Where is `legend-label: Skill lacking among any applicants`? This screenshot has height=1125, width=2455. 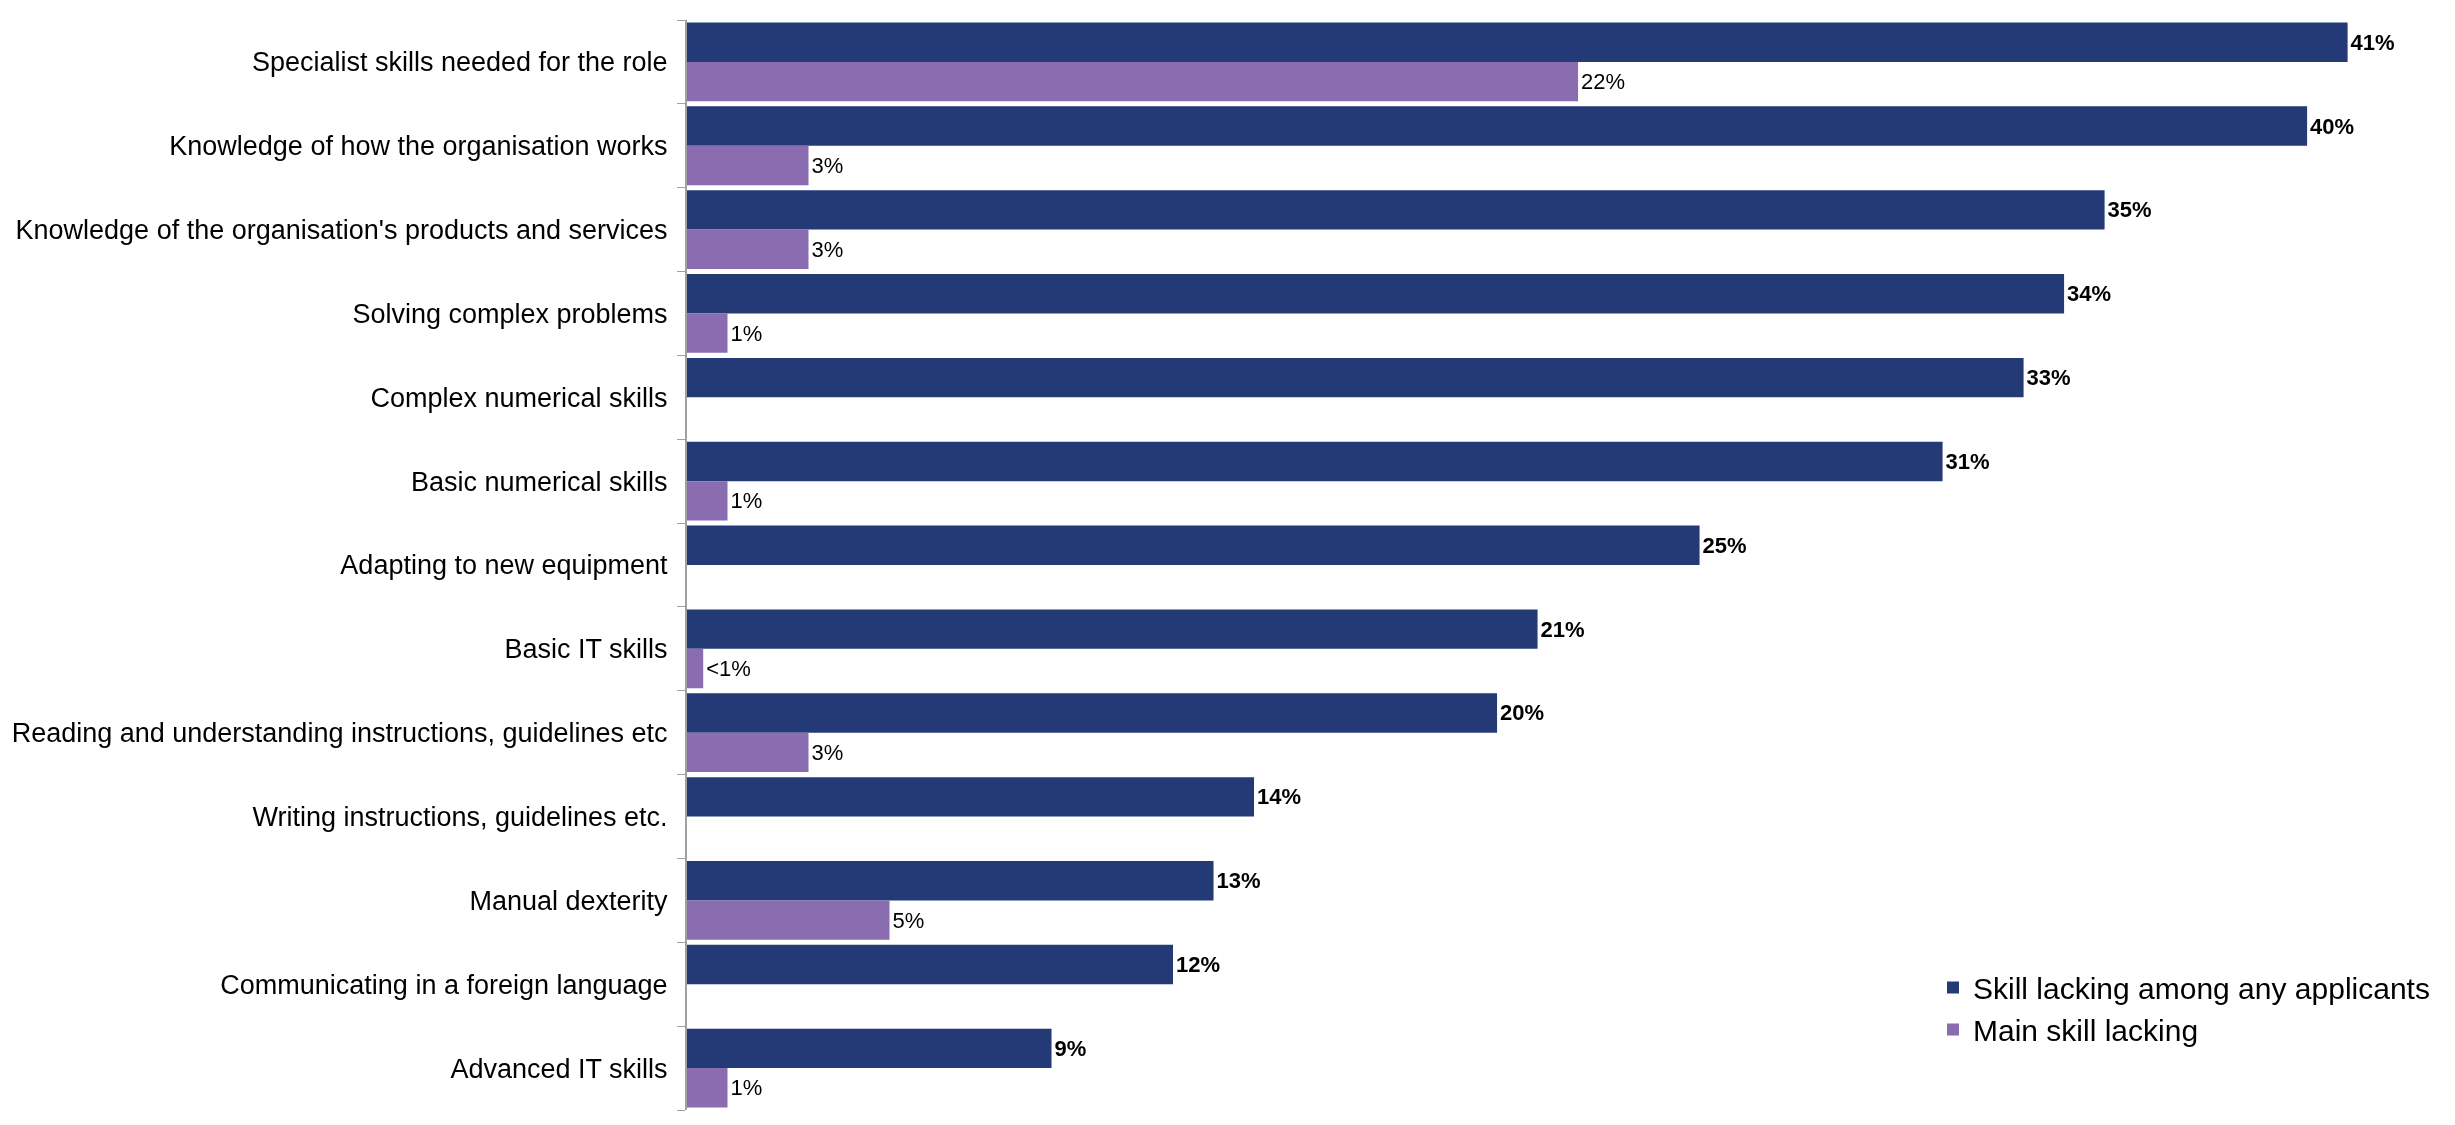 legend-label: Skill lacking among any applicants is located at coordinates (2201, 989).